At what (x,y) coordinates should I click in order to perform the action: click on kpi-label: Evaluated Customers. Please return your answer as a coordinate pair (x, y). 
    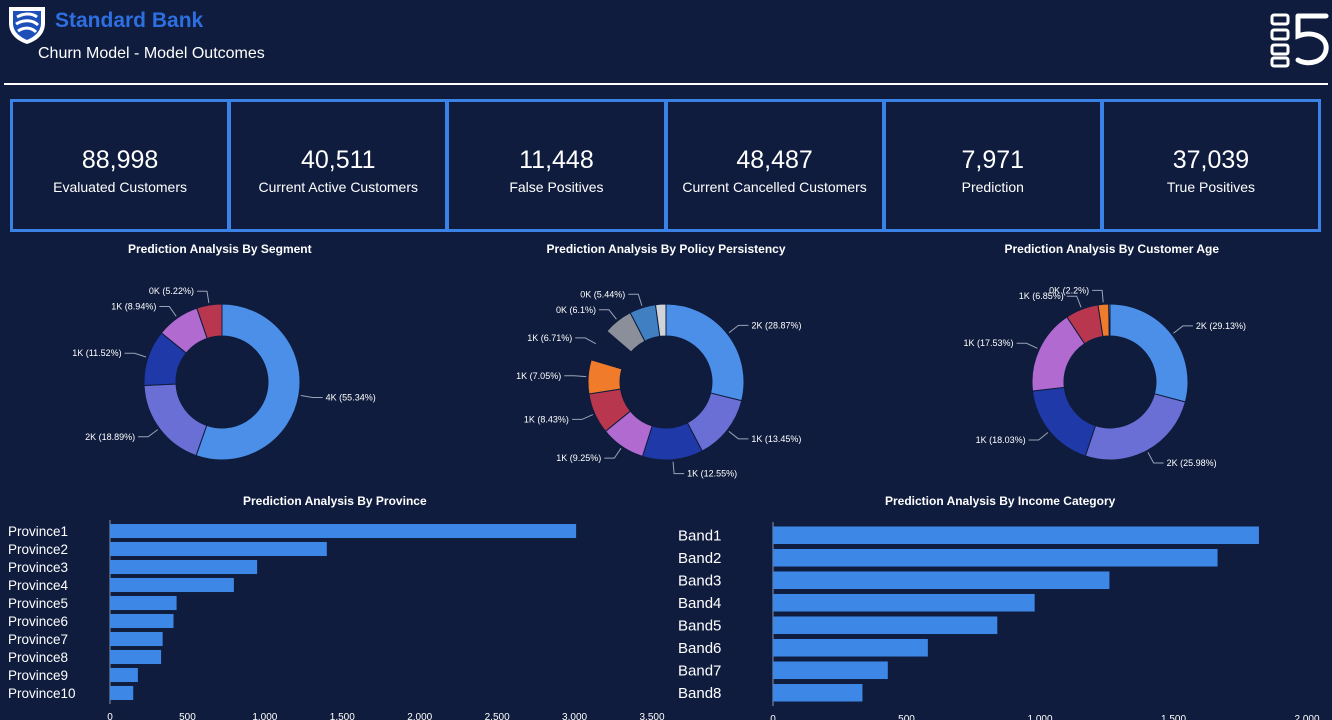
    Looking at the image, I should click on (120, 187).